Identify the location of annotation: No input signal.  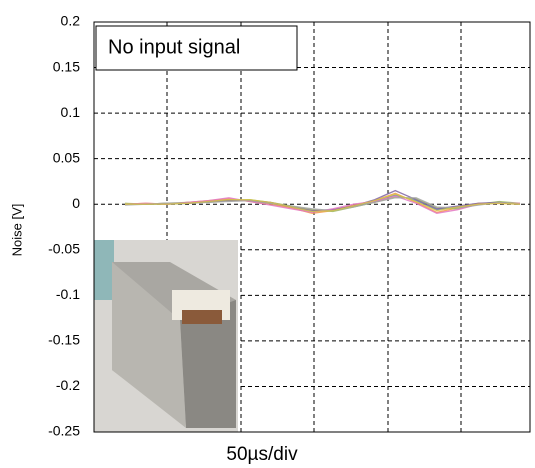
(174, 47).